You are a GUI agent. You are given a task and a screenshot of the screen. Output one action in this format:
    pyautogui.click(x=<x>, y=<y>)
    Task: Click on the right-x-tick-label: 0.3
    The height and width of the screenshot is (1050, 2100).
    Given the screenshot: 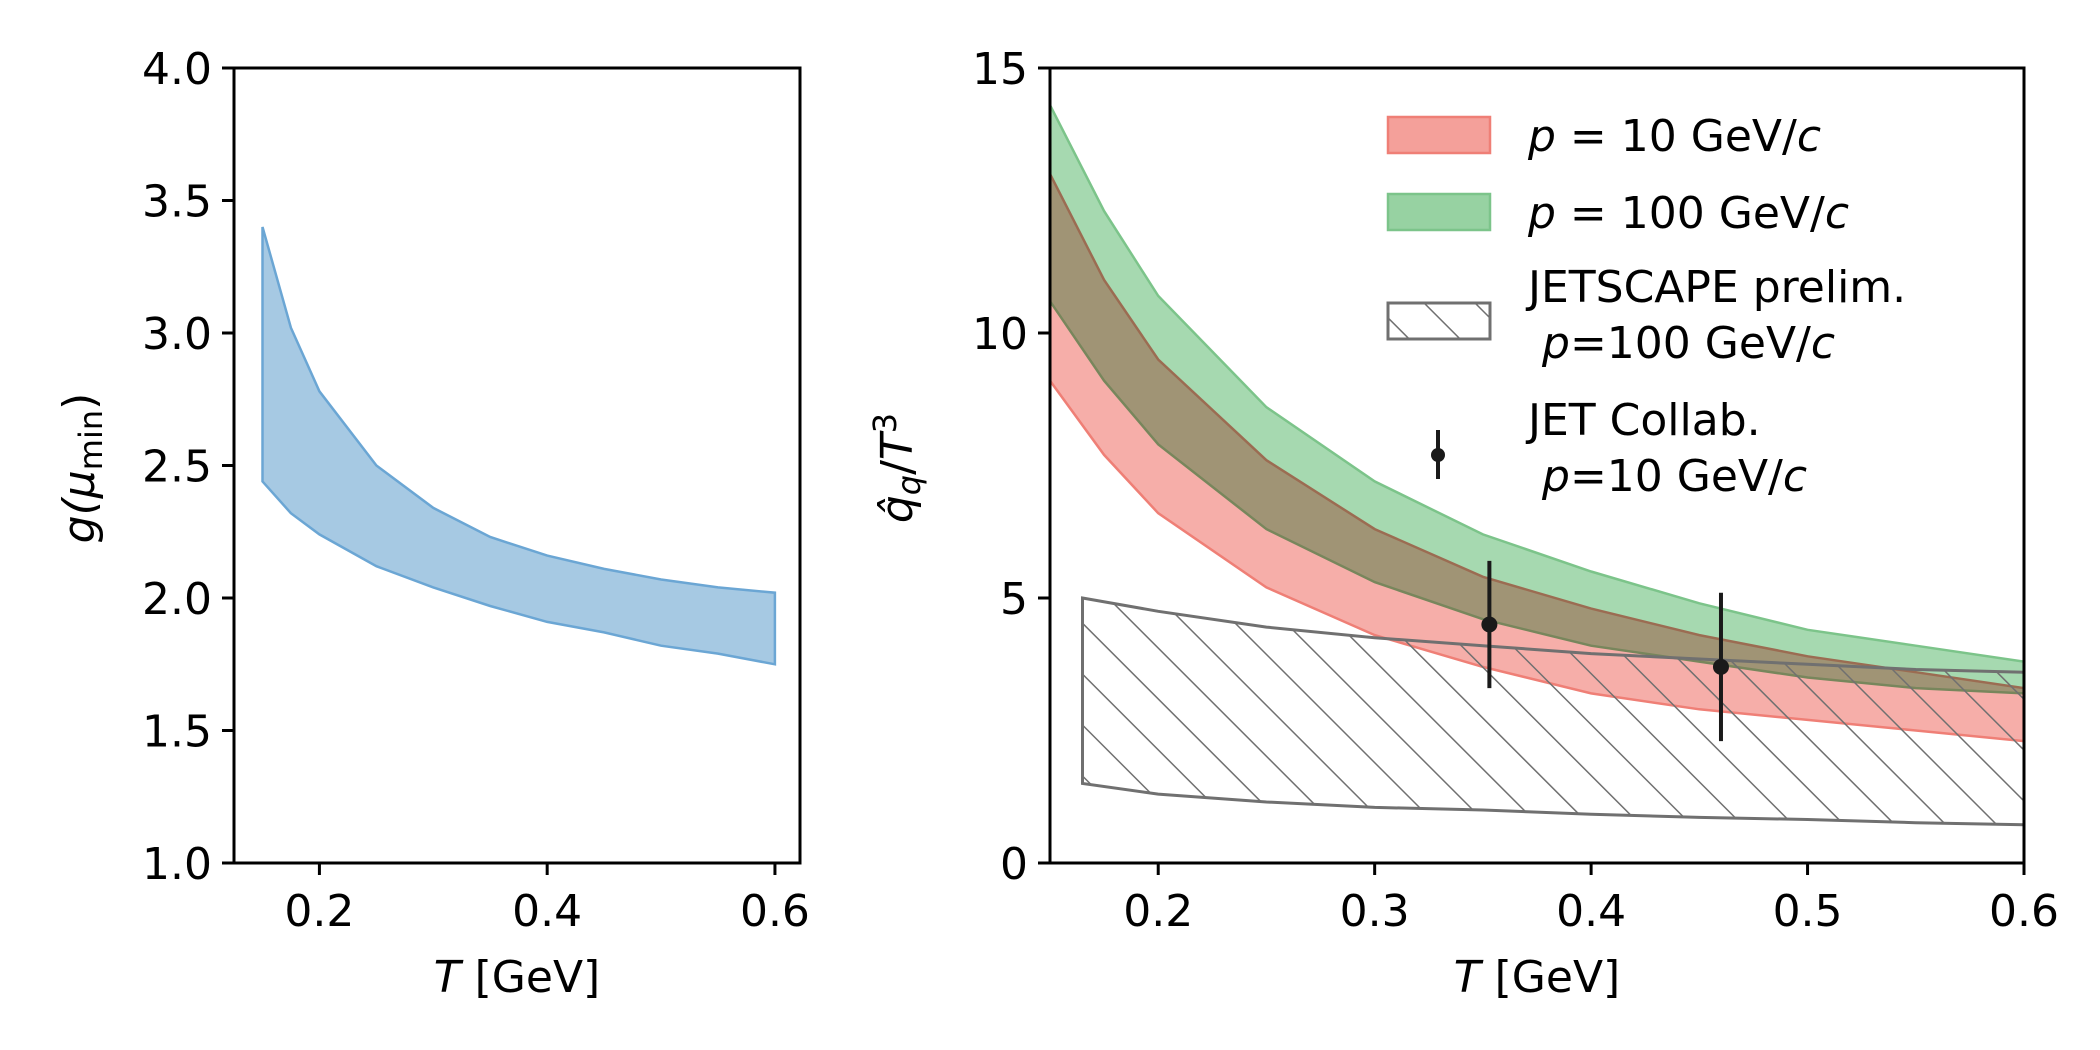 What is the action you would take?
    pyautogui.click(x=1375, y=911)
    